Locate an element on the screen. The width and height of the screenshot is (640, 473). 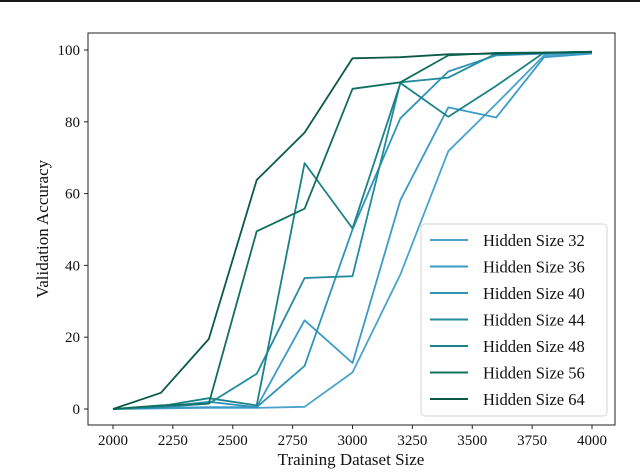
x-tick-label: 3500 is located at coordinates (472, 441).